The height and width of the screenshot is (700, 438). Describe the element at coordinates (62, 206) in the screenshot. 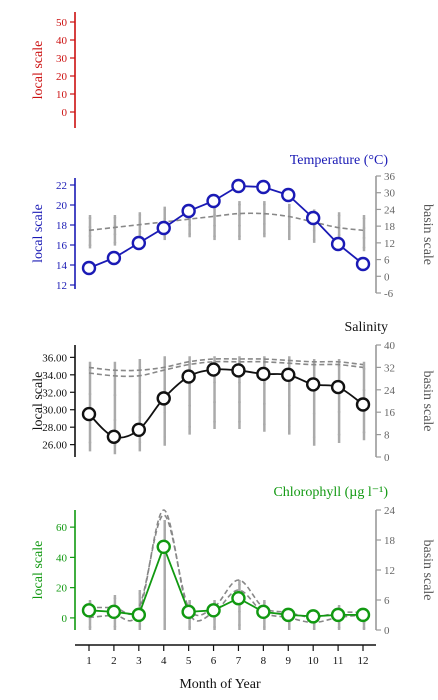

I see `local-tick-label: 20` at that location.